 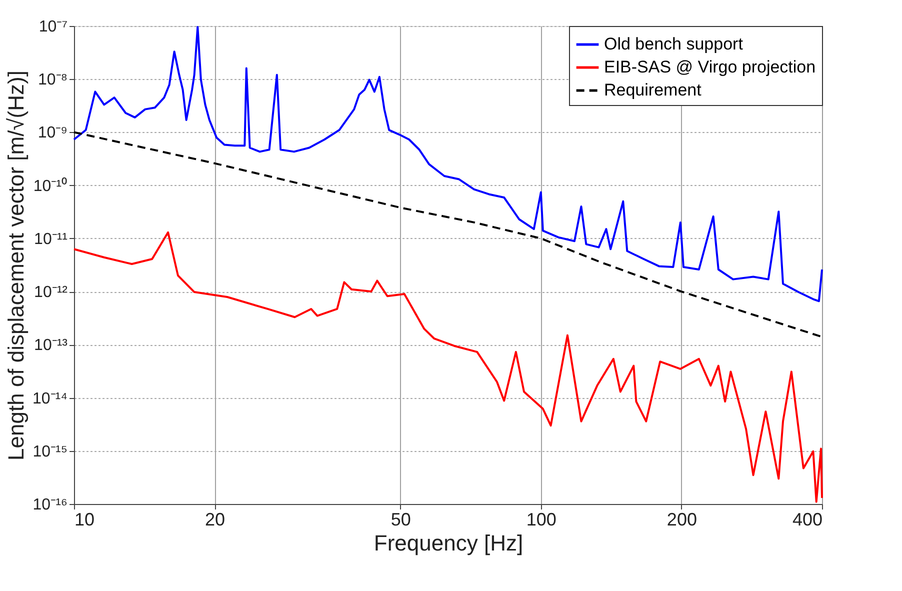 What do you see at coordinates (653, 90) in the screenshot?
I see `legend-label: Requirement` at bounding box center [653, 90].